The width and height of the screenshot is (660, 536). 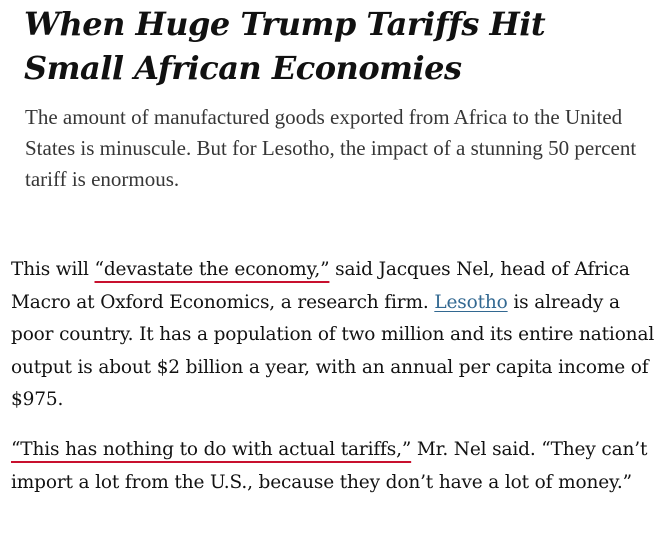 What do you see at coordinates (212, 269) in the screenshot?
I see `devastate-the-economy-quote-link: “devastate the economy,”` at bounding box center [212, 269].